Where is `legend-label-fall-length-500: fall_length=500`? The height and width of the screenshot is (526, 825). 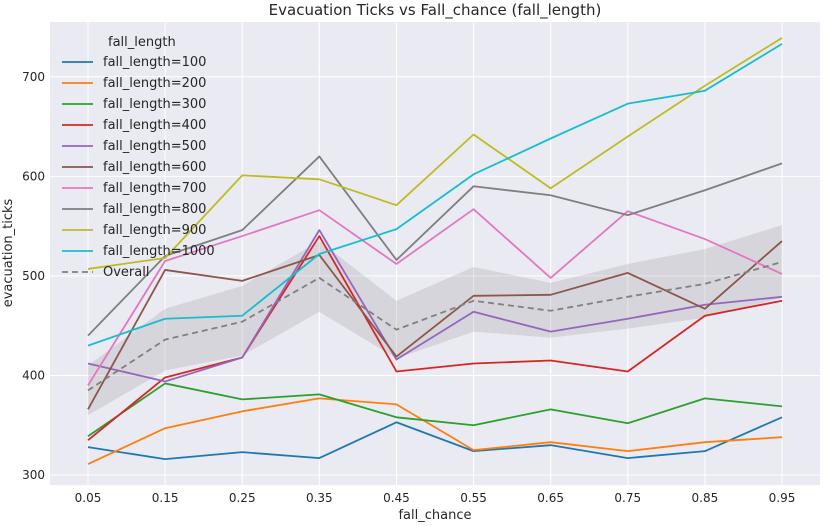 legend-label-fall-length-500: fall_length=500 is located at coordinates (154, 146).